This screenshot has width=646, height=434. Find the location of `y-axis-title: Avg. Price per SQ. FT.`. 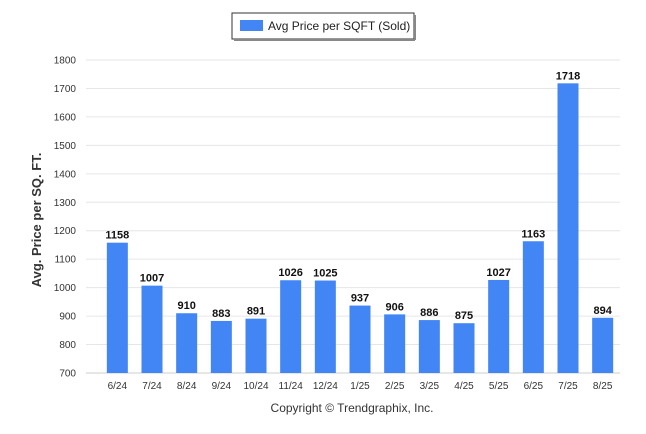

y-axis-title: Avg. Price per SQ. FT. is located at coordinates (36, 220).